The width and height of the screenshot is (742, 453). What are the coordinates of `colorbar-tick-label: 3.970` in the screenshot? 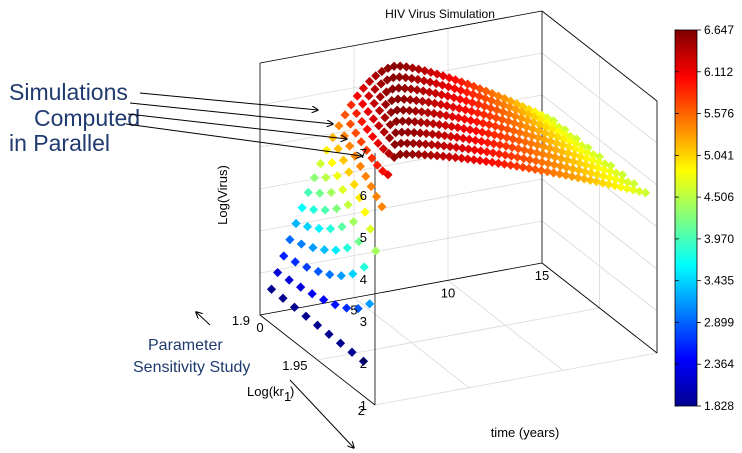 It's located at (719, 239).